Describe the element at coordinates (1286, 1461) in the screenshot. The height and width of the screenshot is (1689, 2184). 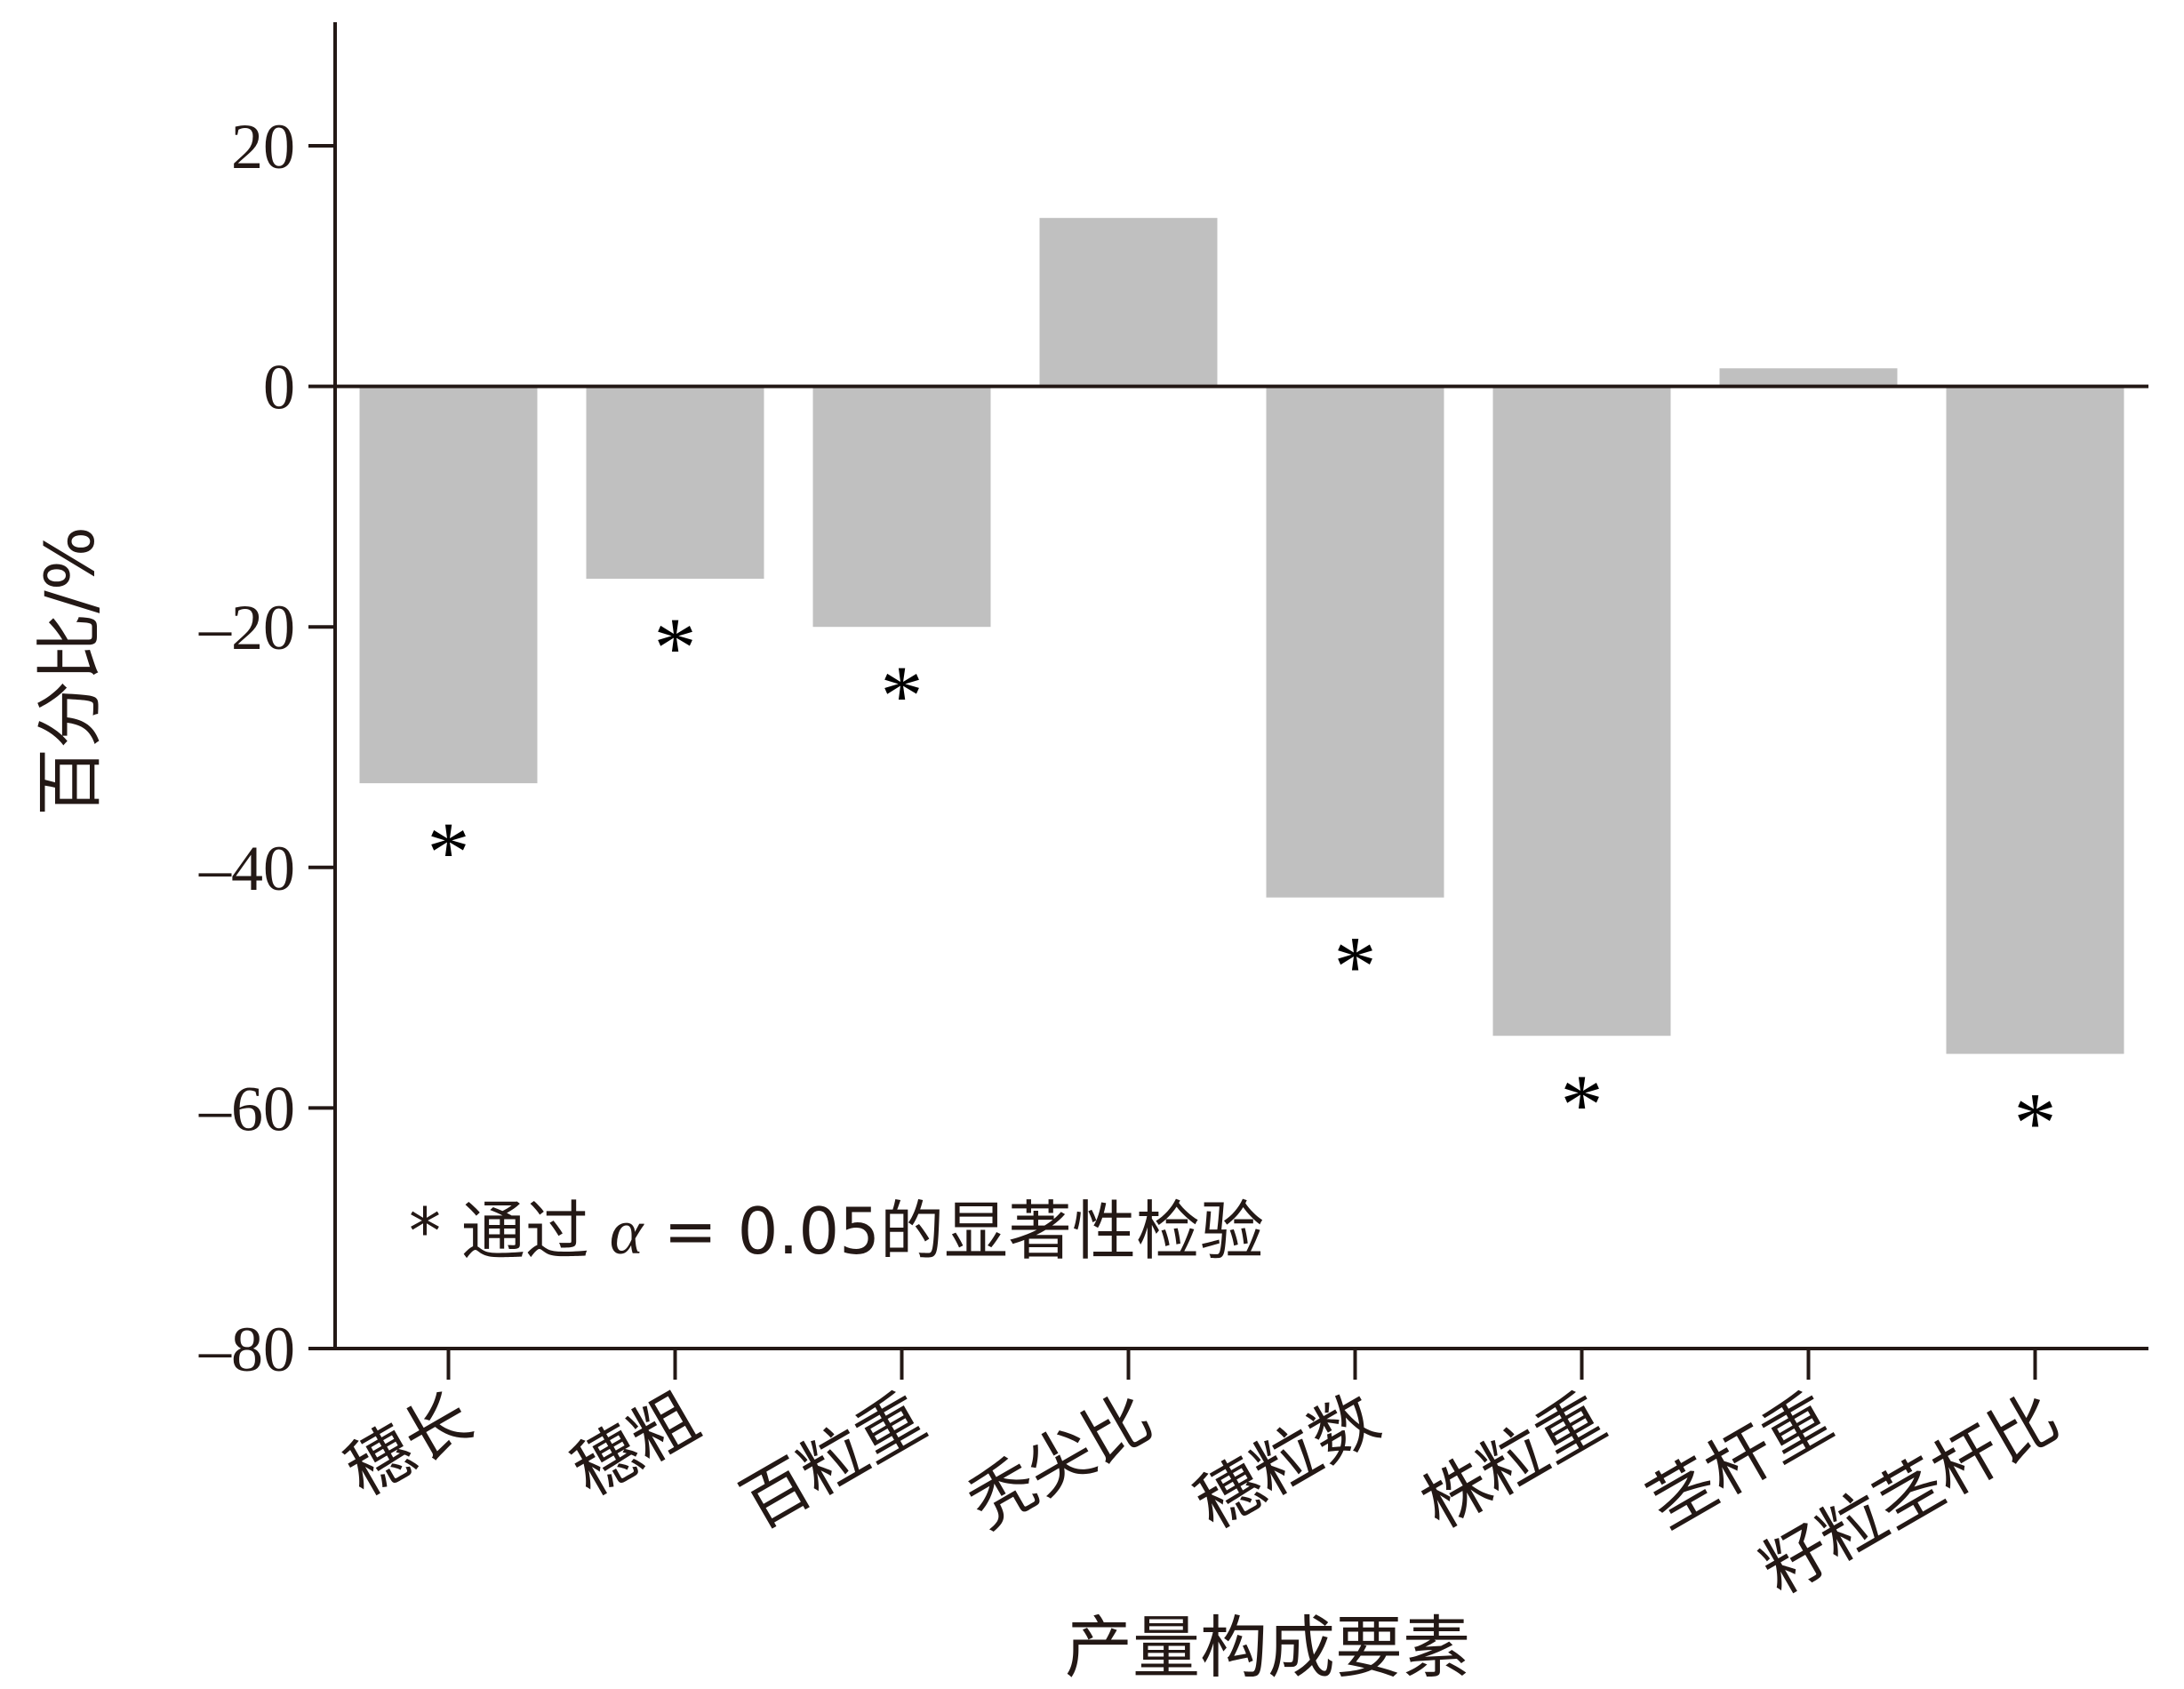
I see `x-tick-label-5: 穗粒数` at that location.